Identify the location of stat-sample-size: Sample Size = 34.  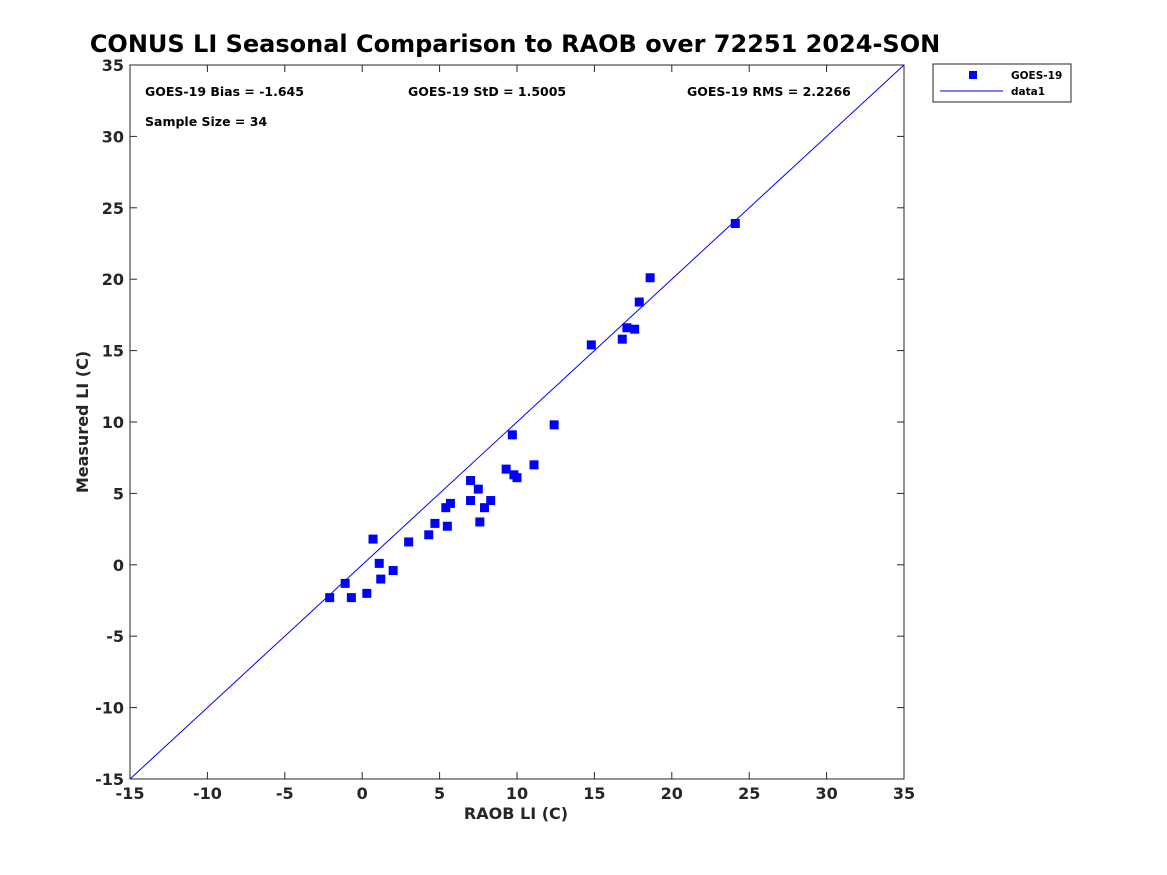
(206, 121).